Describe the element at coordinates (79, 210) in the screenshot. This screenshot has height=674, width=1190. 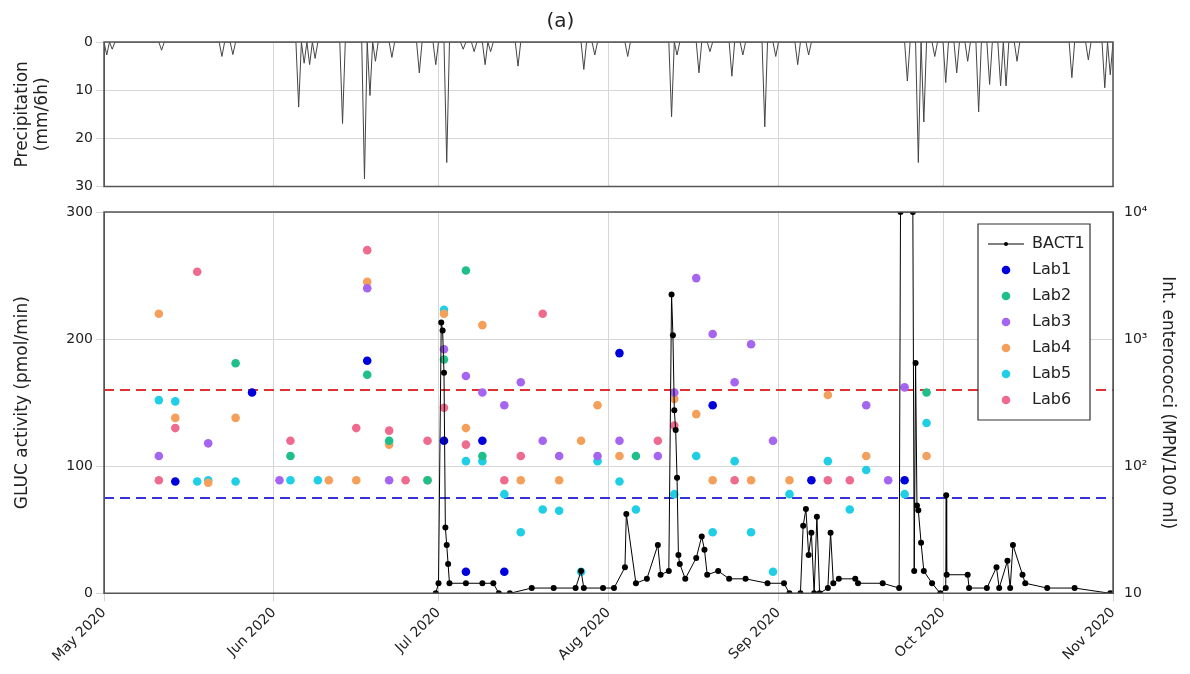
I see `y-tick-label: 300` at that location.